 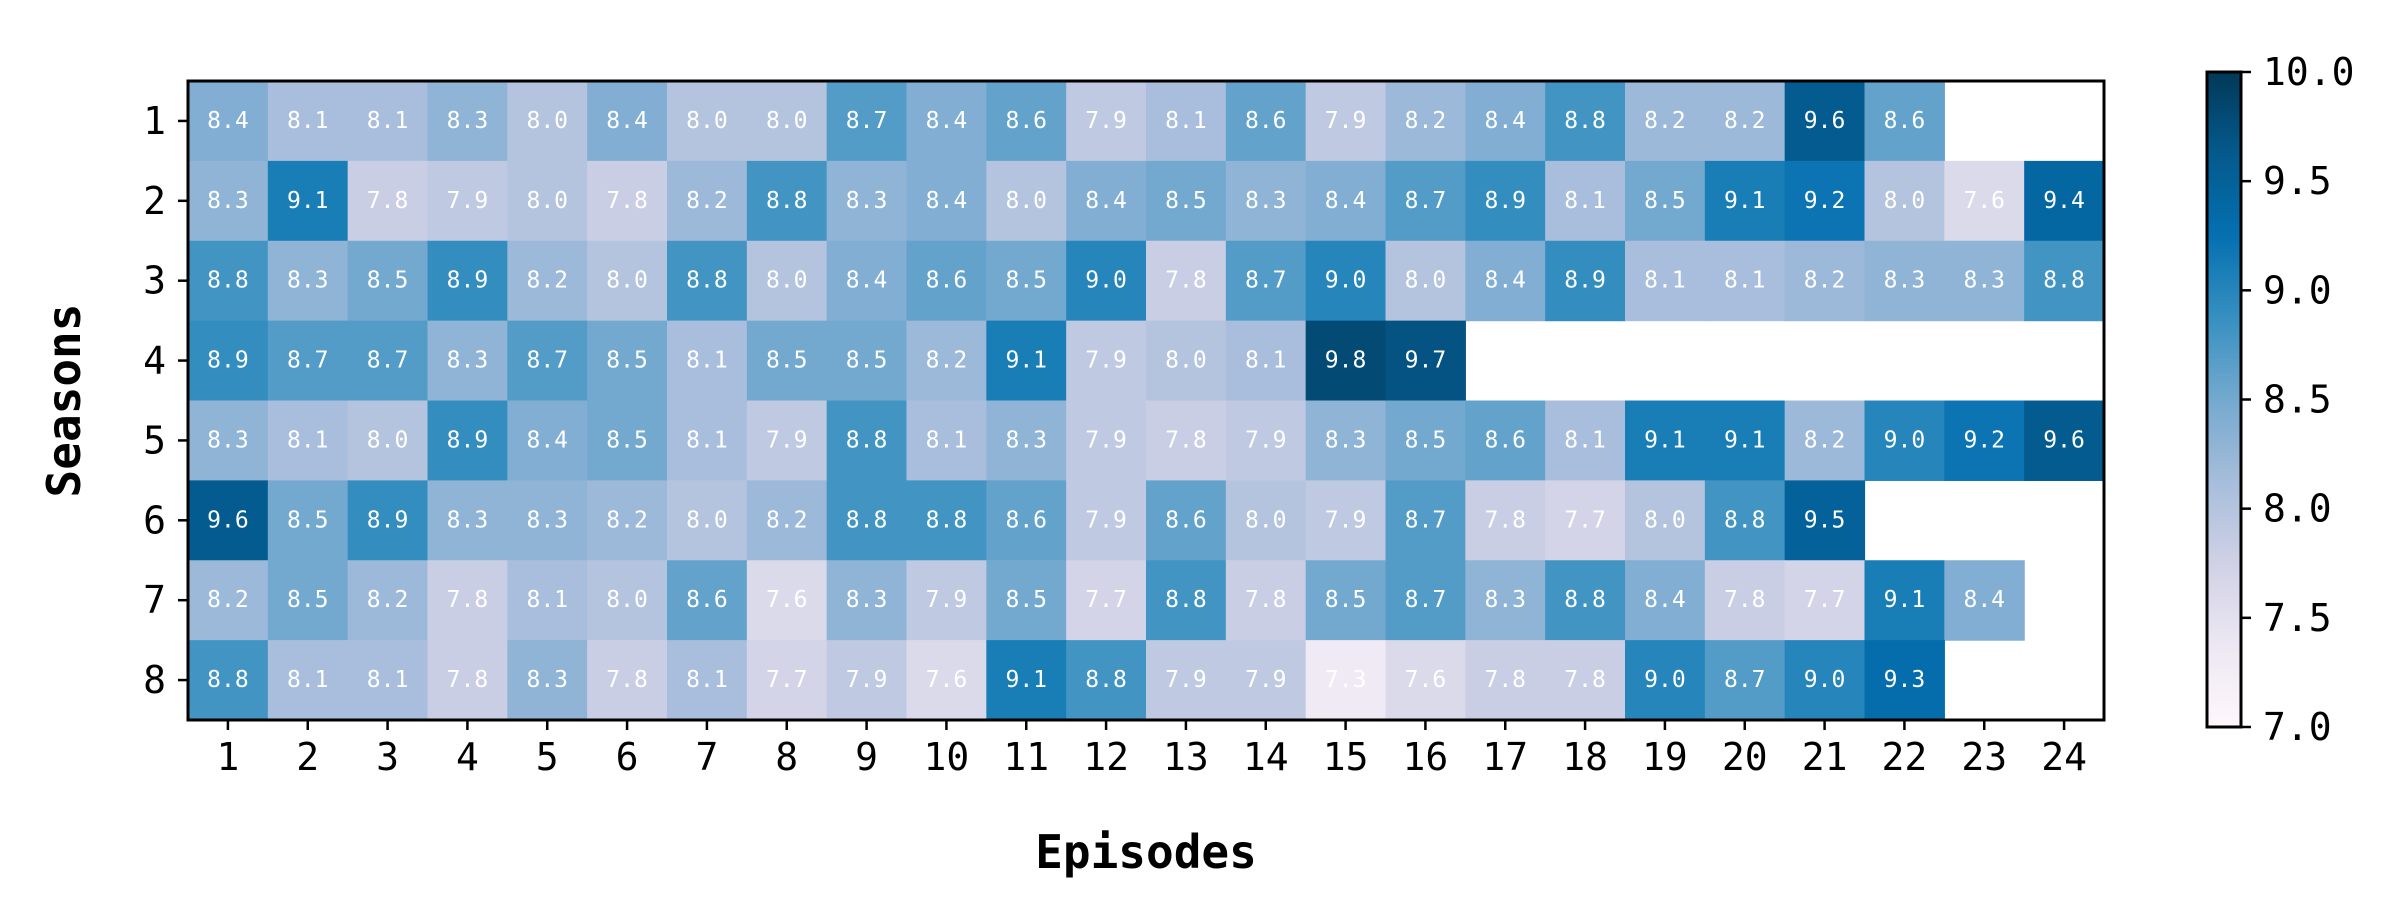 What do you see at coordinates (2224, 399) in the screenshot?
I see `colorbar` at bounding box center [2224, 399].